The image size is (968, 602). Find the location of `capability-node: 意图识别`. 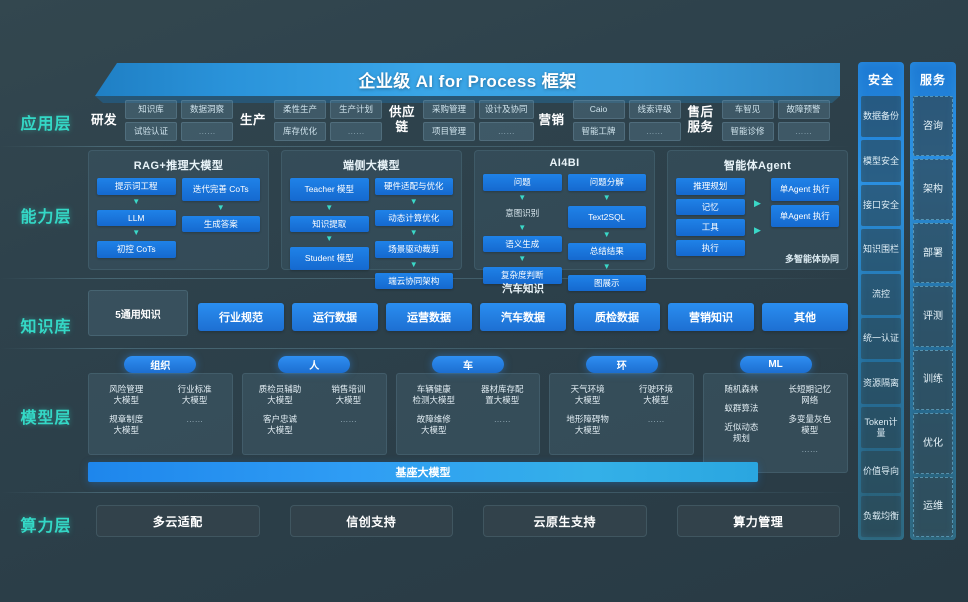

capability-node: 意图识别 is located at coordinates (522, 212).